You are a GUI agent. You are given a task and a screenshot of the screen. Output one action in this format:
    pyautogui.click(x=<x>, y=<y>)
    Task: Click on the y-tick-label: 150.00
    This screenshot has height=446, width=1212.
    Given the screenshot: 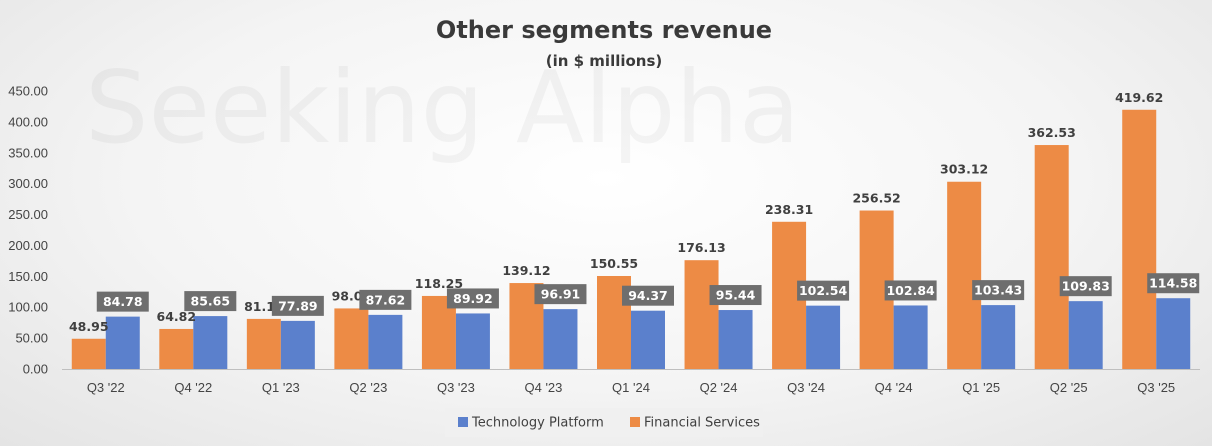 What is the action you would take?
    pyautogui.click(x=28, y=276)
    